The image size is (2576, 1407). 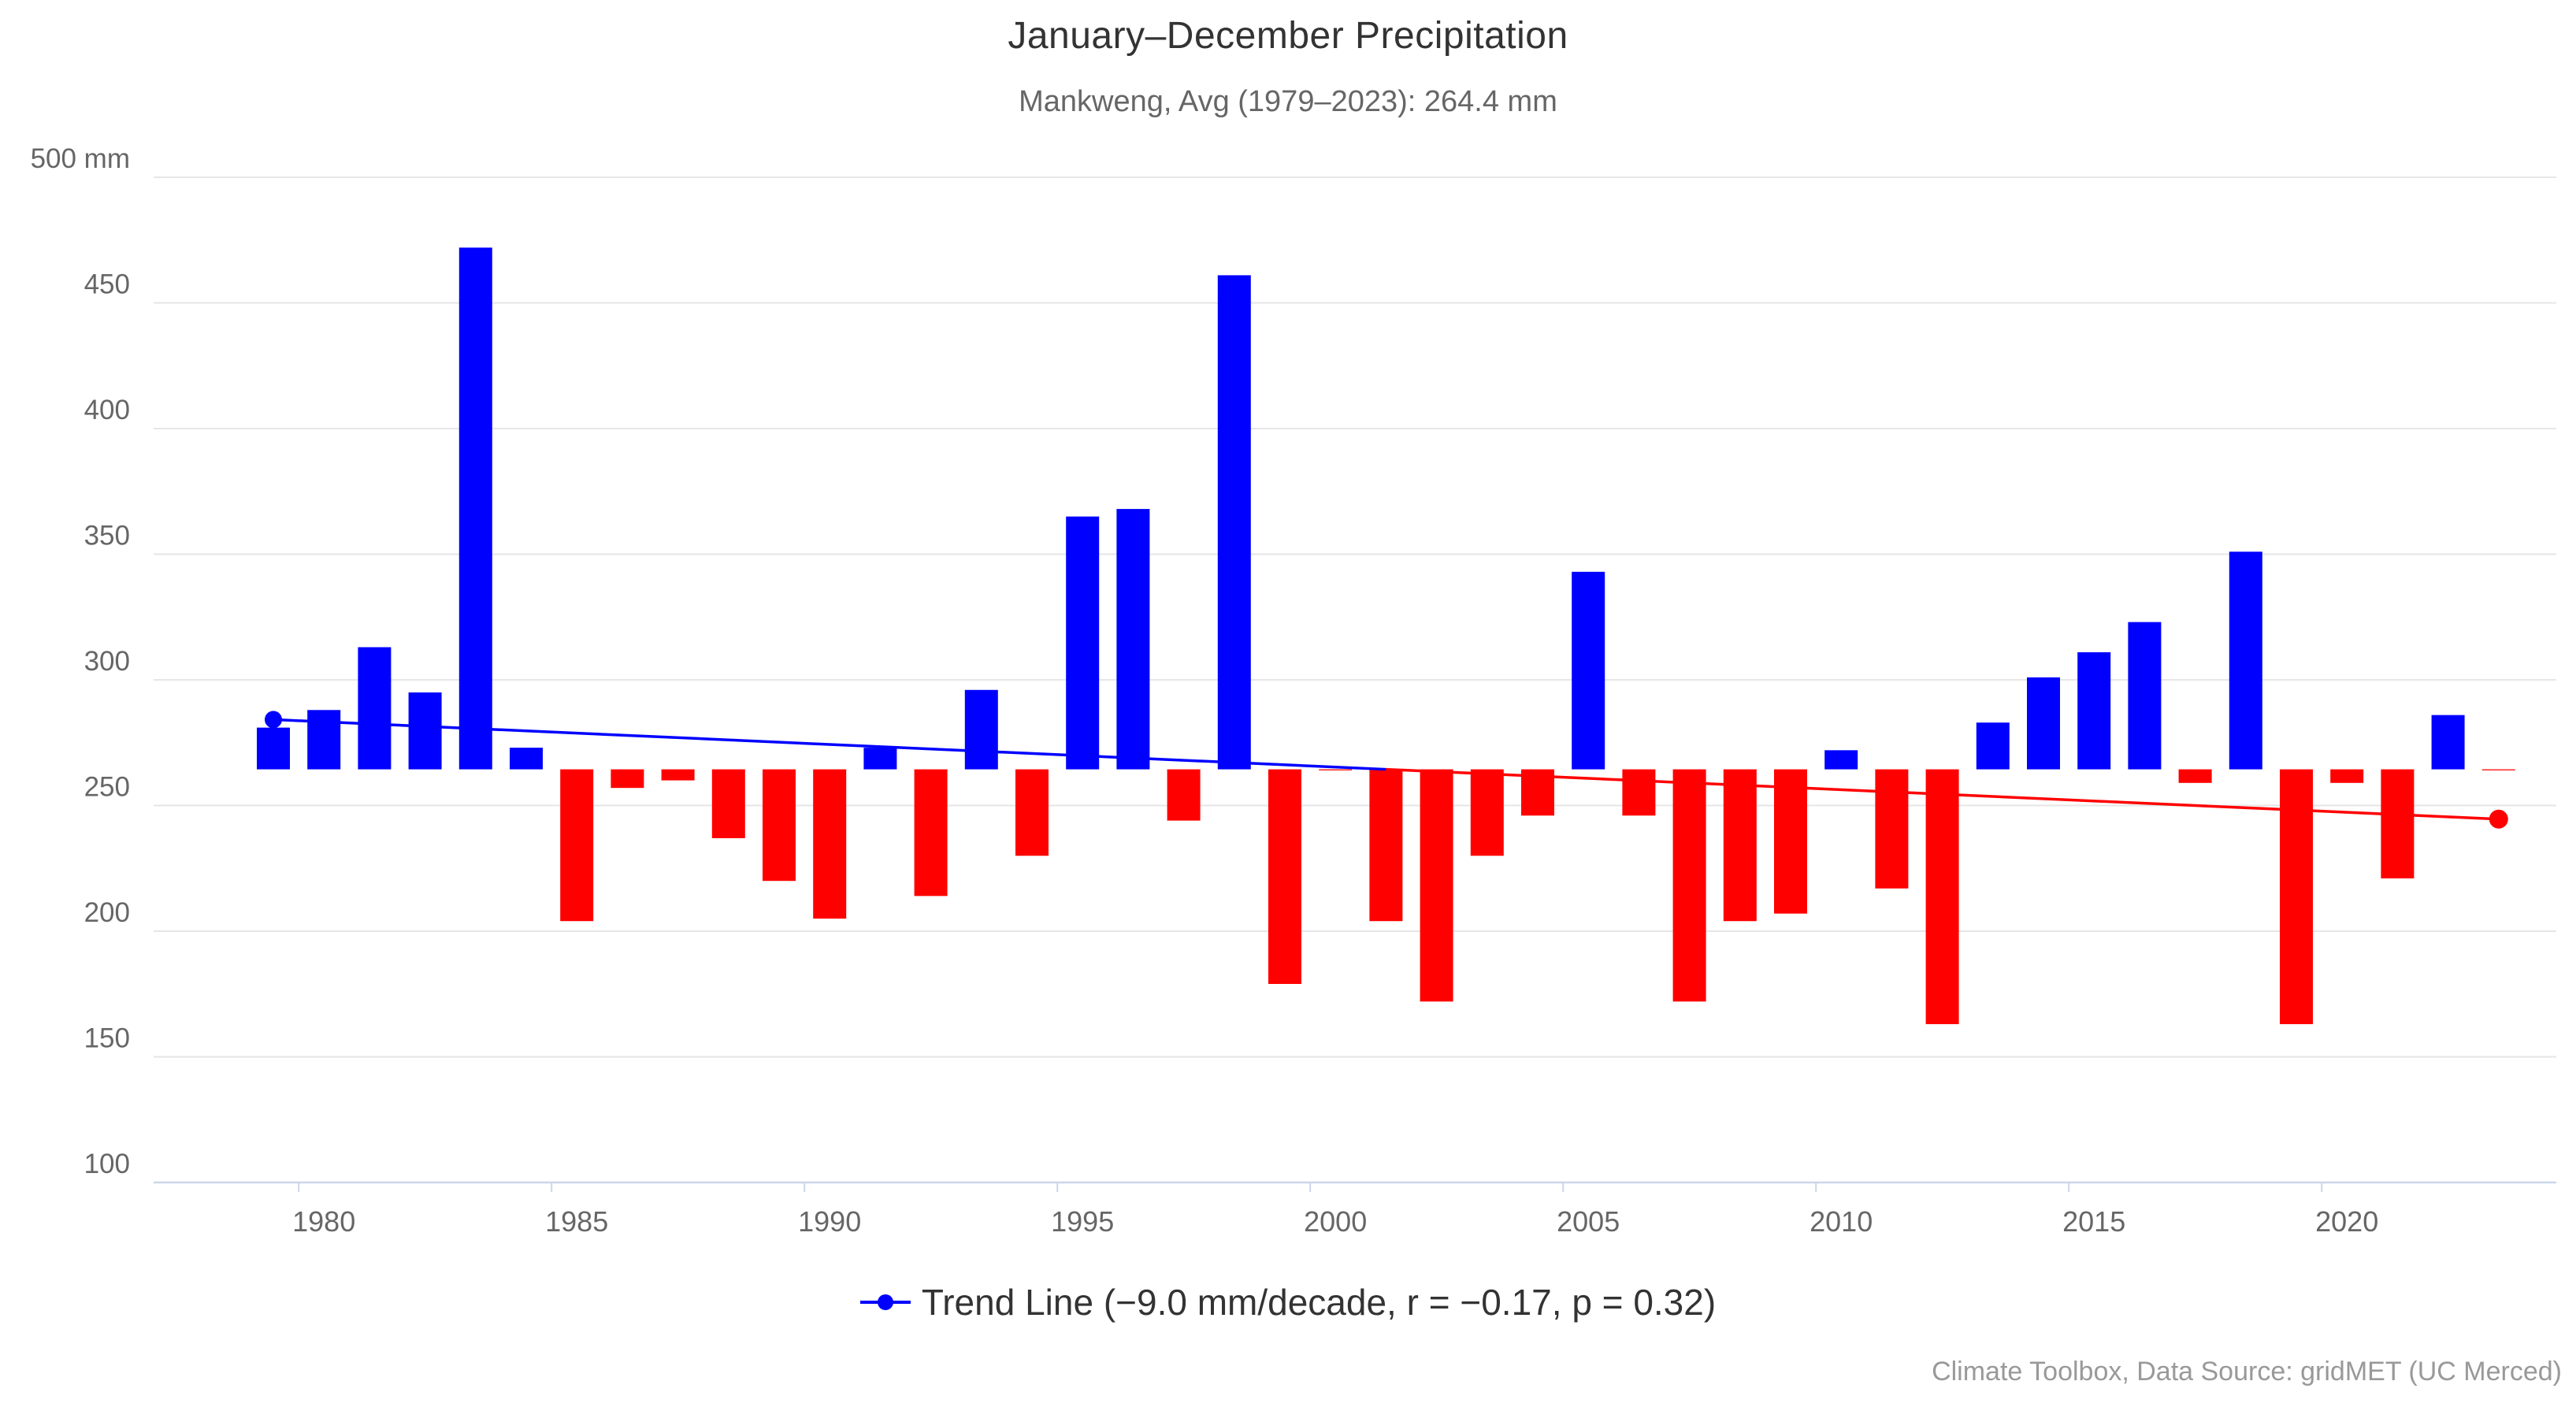 I want to click on precip-bar-2005, so click(x=1588, y=670).